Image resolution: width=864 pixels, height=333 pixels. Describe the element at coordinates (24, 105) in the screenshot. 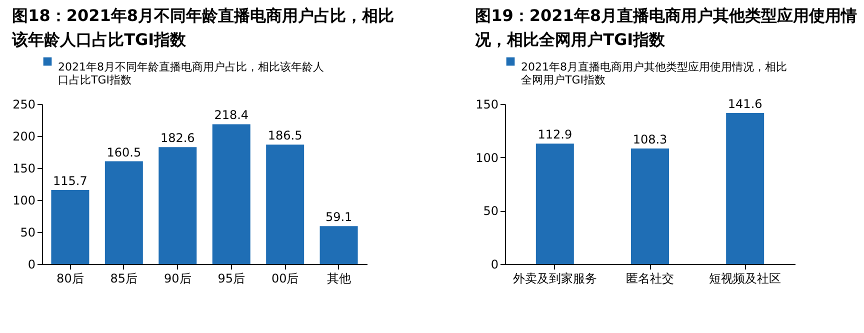

I see `y-tick-label: 250` at that location.